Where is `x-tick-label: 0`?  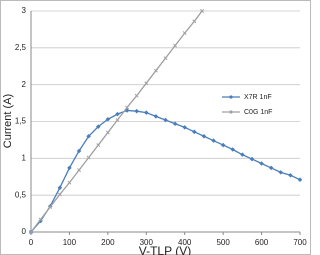
x-tick-label: 0 is located at coordinates (31, 242).